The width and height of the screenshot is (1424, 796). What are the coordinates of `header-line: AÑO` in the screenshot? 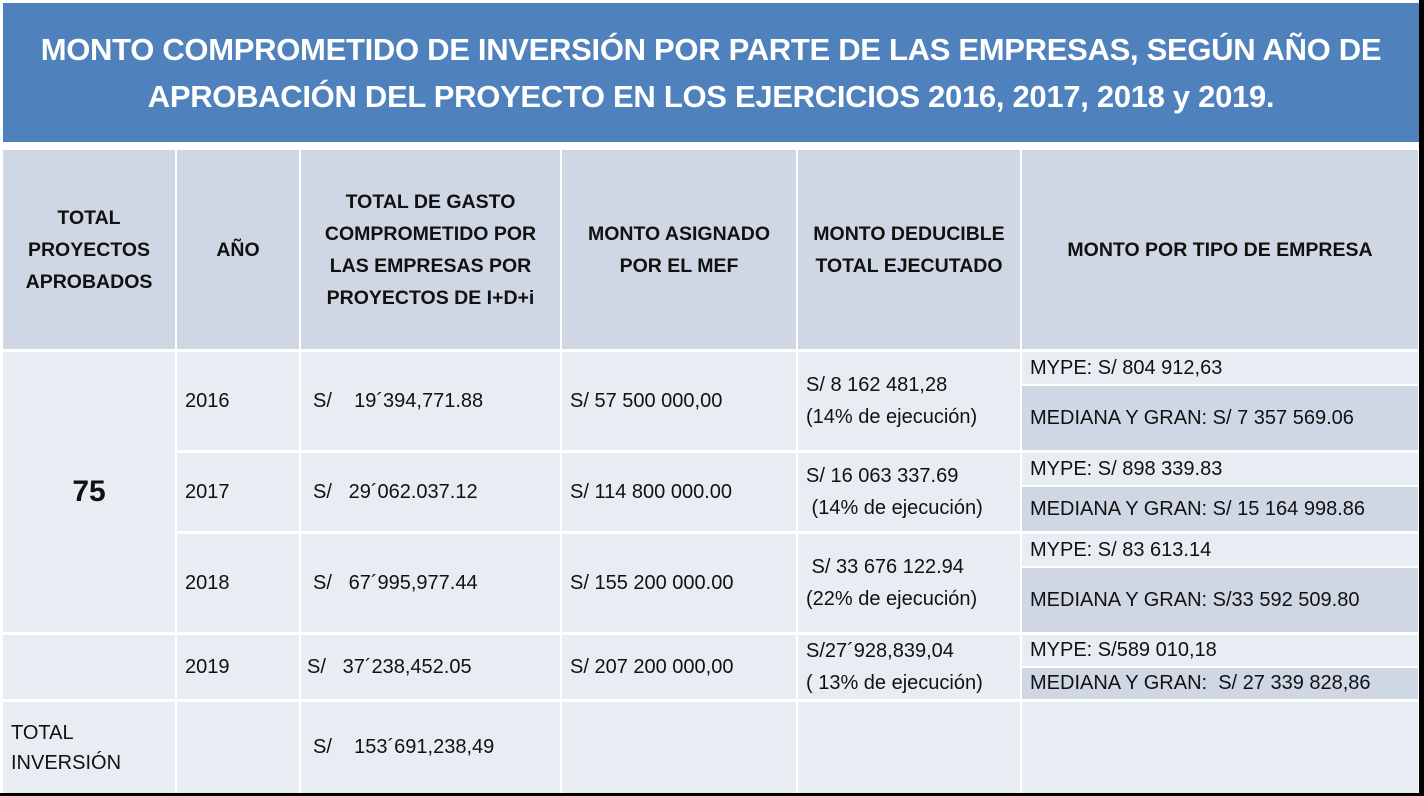 It's located at (238, 249).